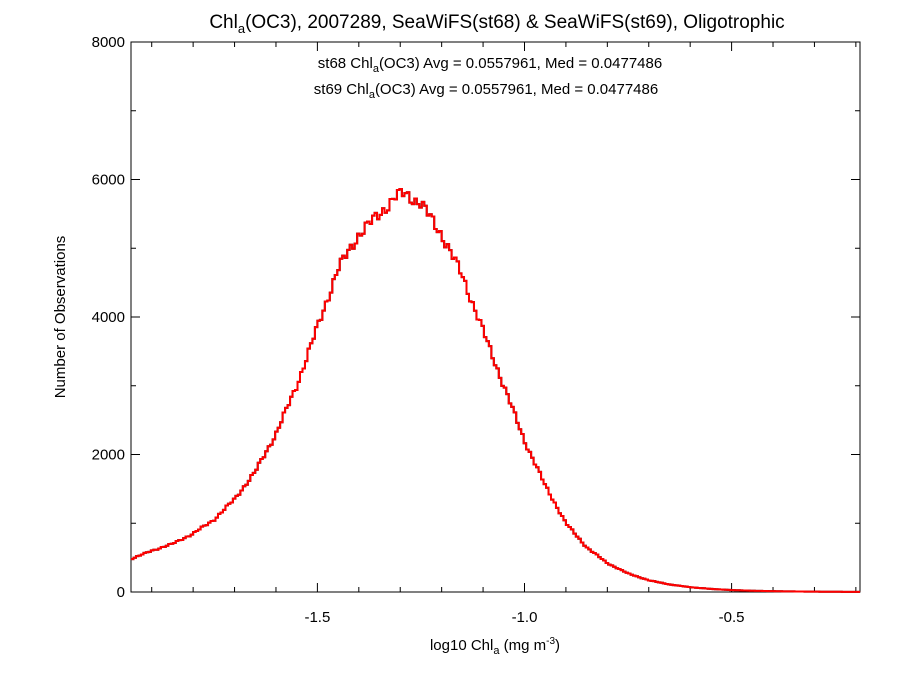  I want to click on y-tick-label: 8000, so click(108, 42).